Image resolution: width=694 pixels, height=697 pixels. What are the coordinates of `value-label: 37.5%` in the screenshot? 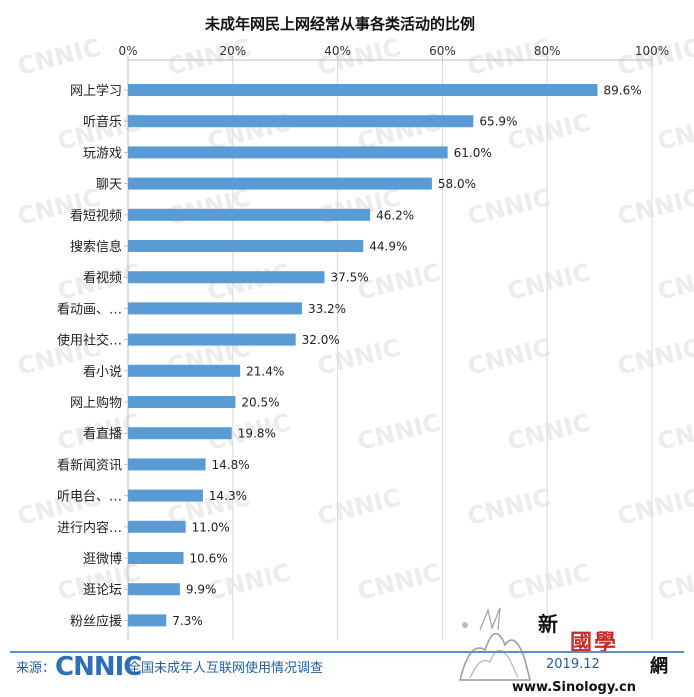 It's located at (350, 278).